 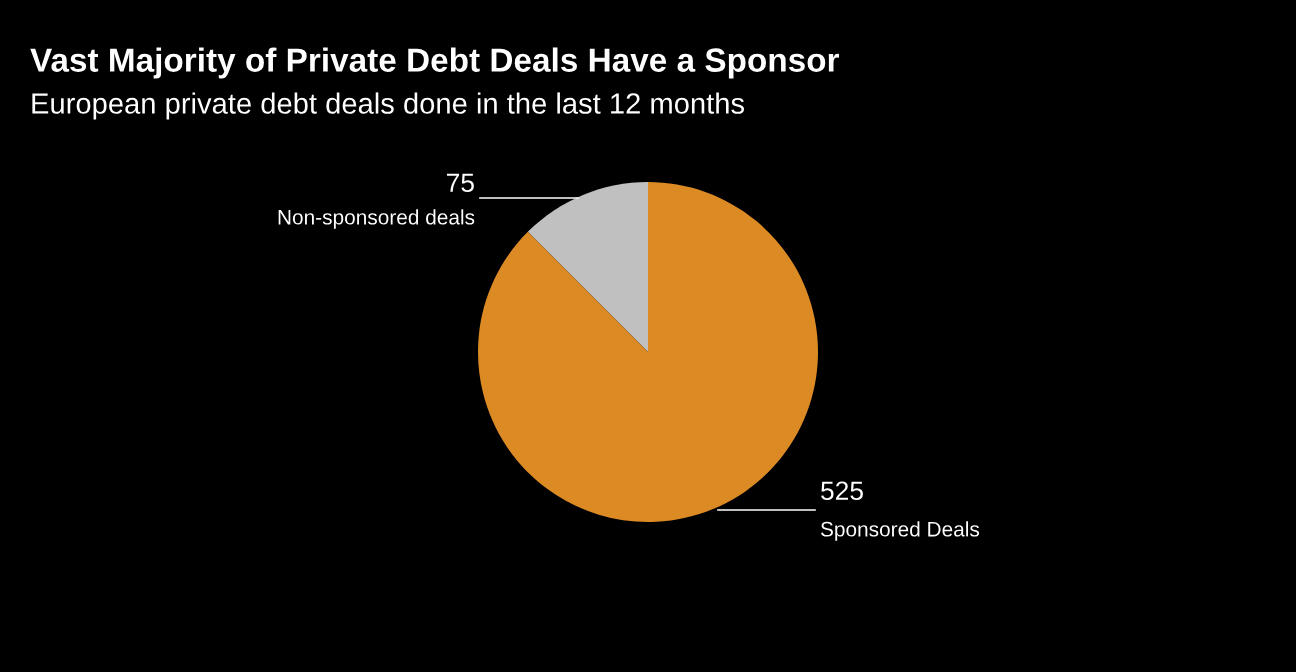 I want to click on slice-label: Sponsored Deals, so click(x=900, y=531).